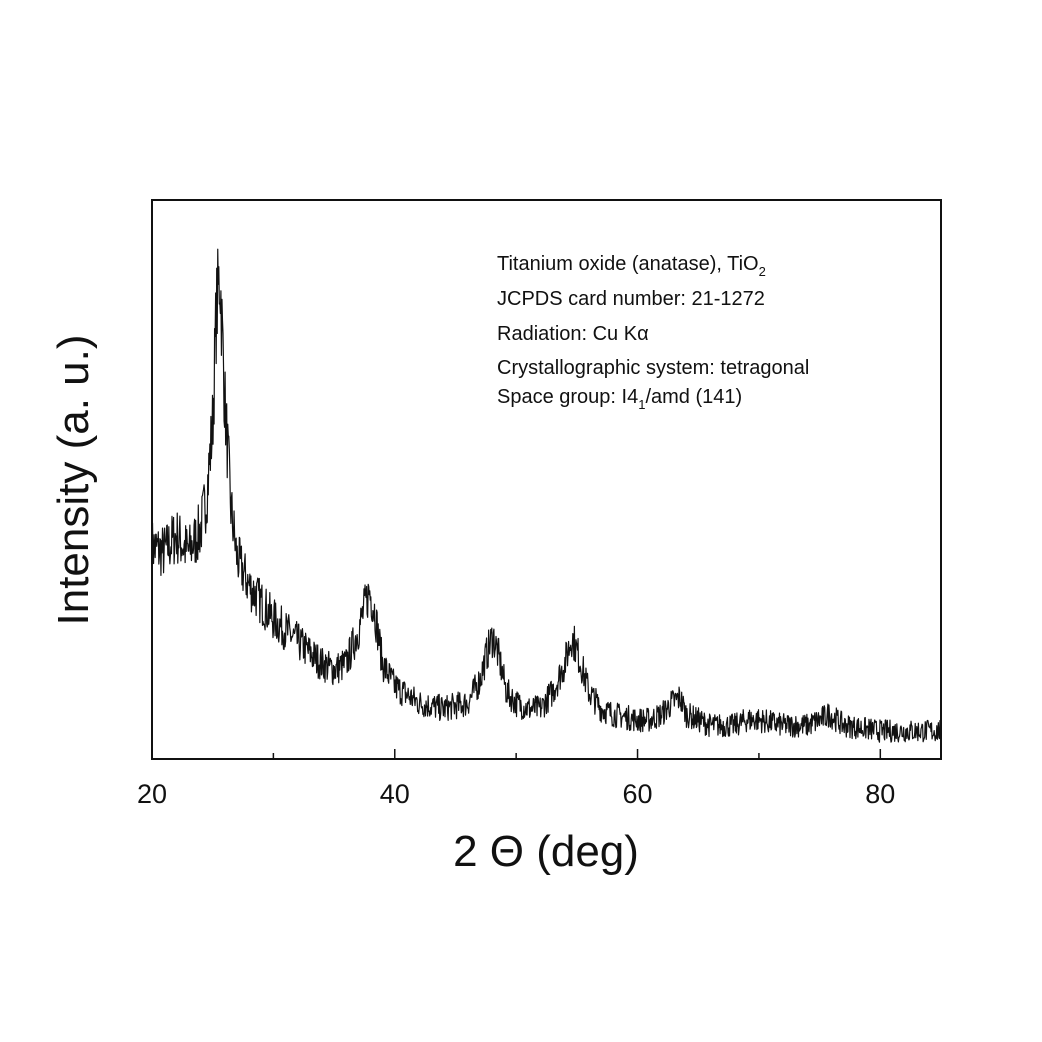 The height and width of the screenshot is (1042, 1042). What do you see at coordinates (631, 299) in the screenshot?
I see `annotation-line-card: JCPDS card number: 21-1272` at bounding box center [631, 299].